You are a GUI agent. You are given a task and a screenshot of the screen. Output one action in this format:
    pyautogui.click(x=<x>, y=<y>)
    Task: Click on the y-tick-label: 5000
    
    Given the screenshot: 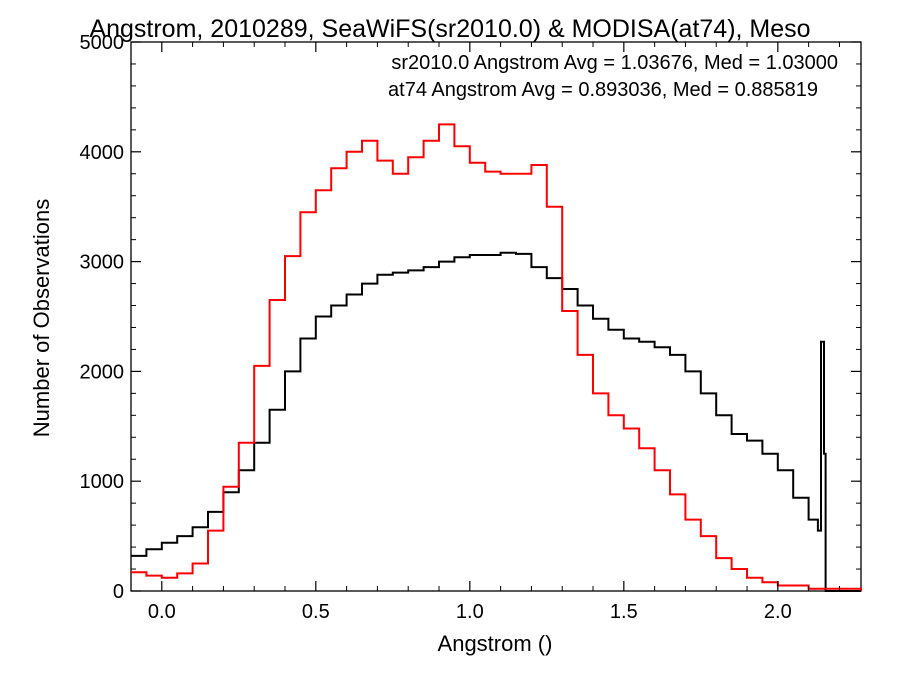 What is the action you would take?
    pyautogui.click(x=102, y=43)
    